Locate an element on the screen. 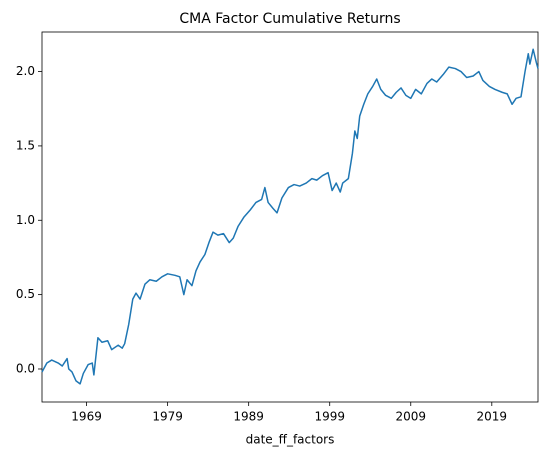  x-tick-label: 1979 is located at coordinates (167, 417).